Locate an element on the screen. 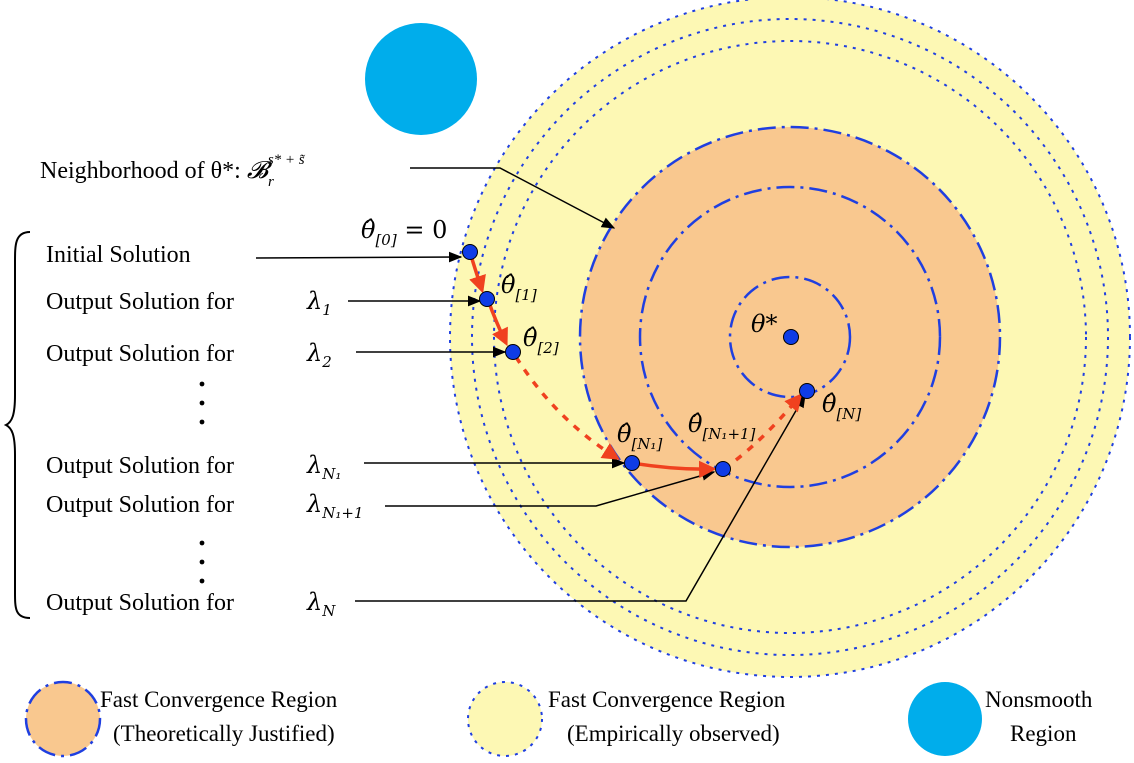 This screenshot has height=763, width=1134. vertical-ellipsis-upper is located at coordinates (202, 403).